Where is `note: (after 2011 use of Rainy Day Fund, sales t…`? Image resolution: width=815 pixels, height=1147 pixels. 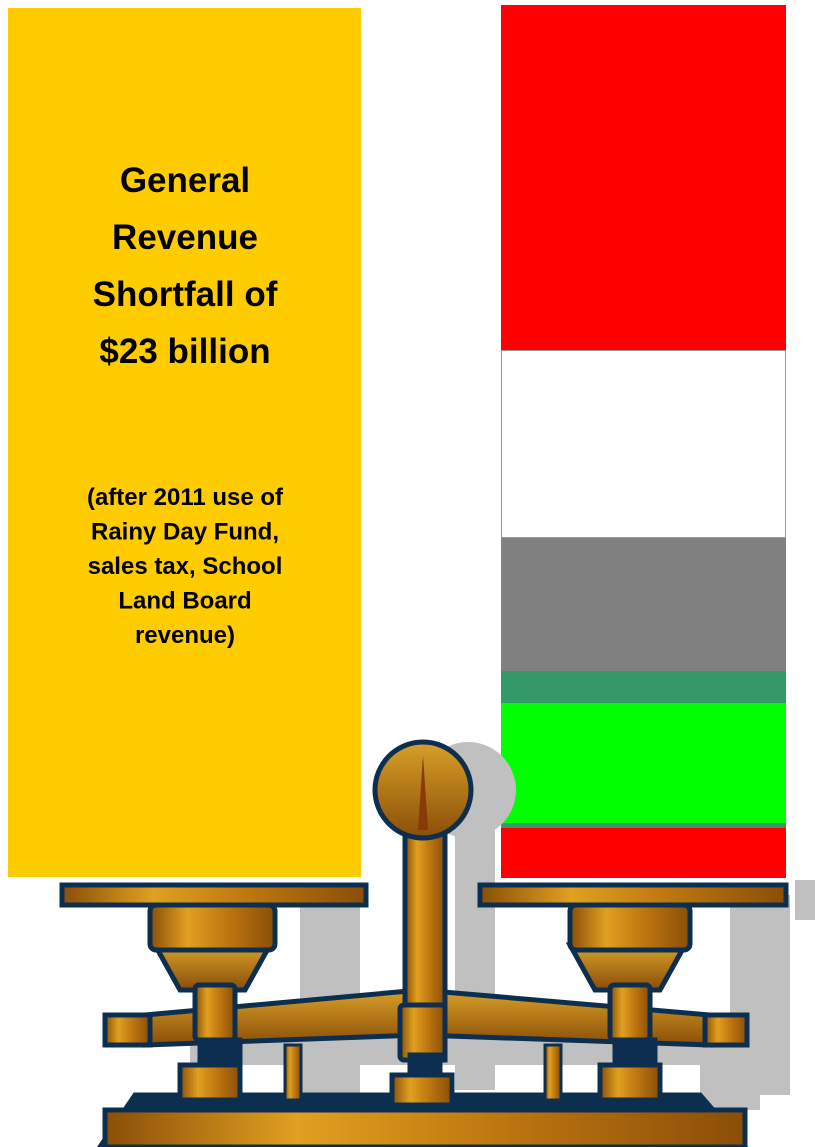
note: (after 2011 use of Rainy Day Fund, sales t… is located at coordinates (185, 566).